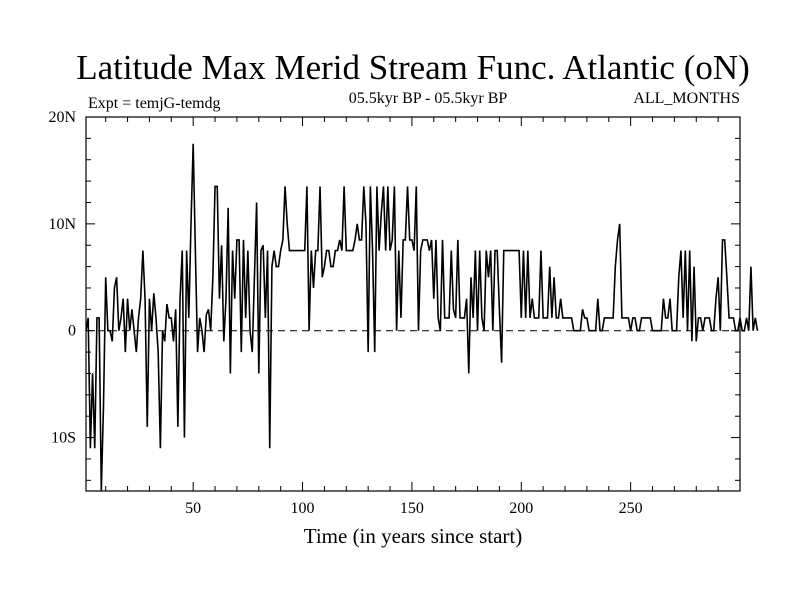 Image resolution: width=800 pixels, height=600 pixels. I want to click on subtitle-period: 05.5kyr BP - 05.5kyr BP, so click(428, 98).